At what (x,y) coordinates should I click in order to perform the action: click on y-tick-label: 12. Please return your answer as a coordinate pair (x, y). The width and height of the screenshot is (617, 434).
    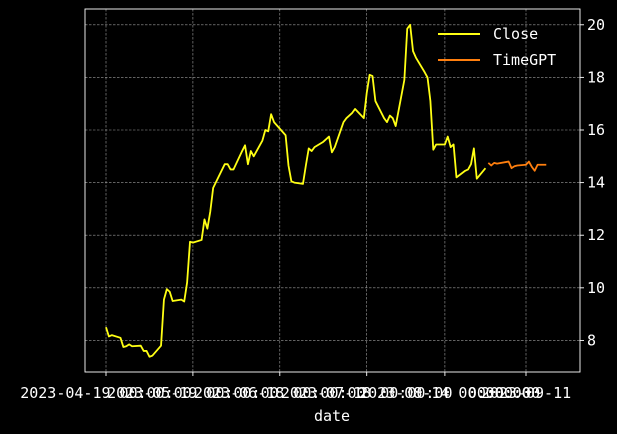
    Looking at the image, I should click on (596, 235).